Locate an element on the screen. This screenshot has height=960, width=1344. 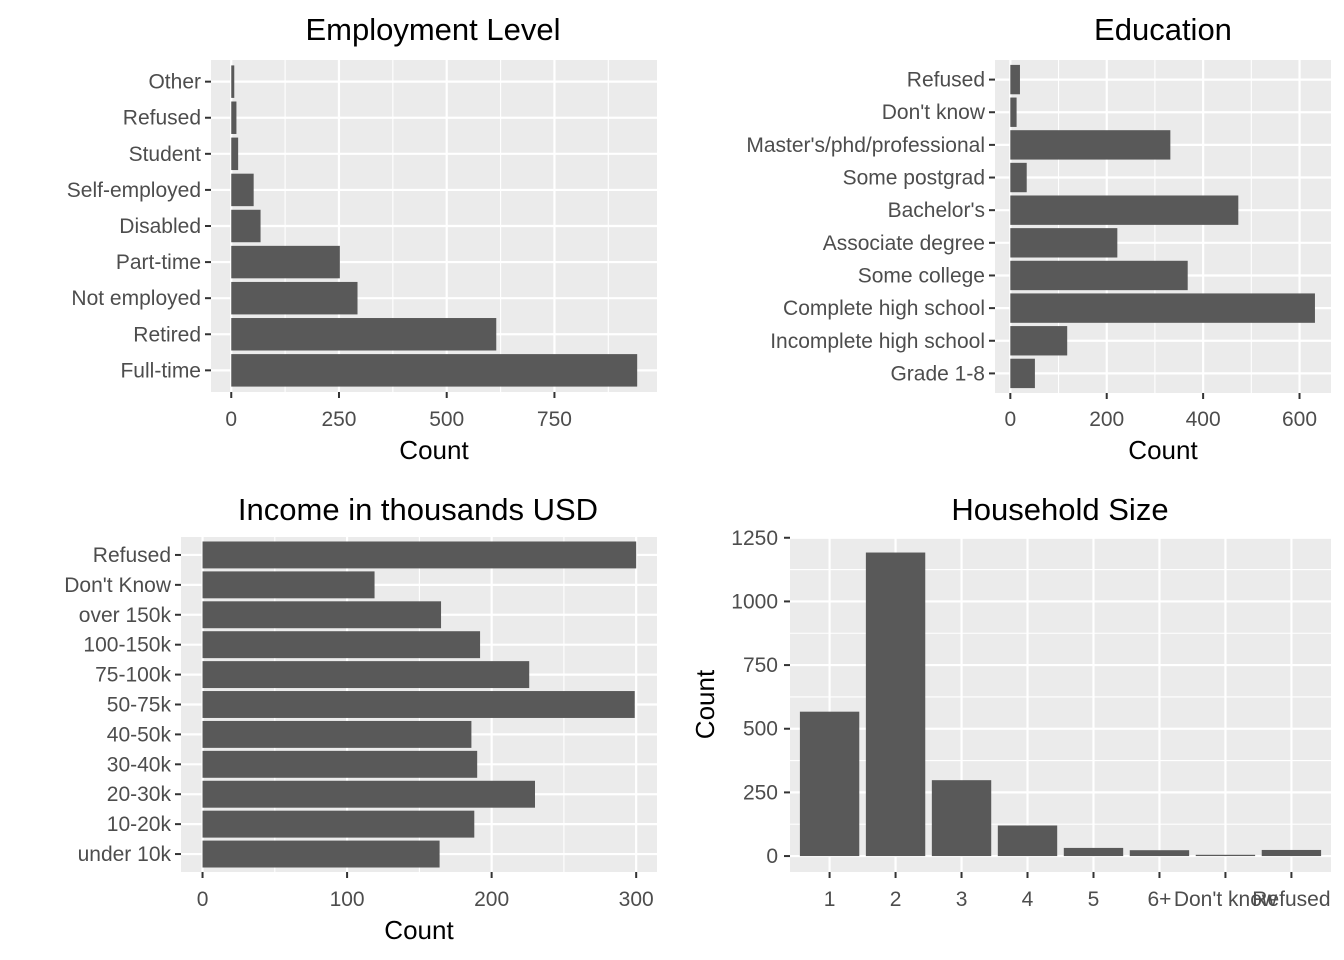
y-tick-label-full-time: Full-time is located at coordinates (160, 370).